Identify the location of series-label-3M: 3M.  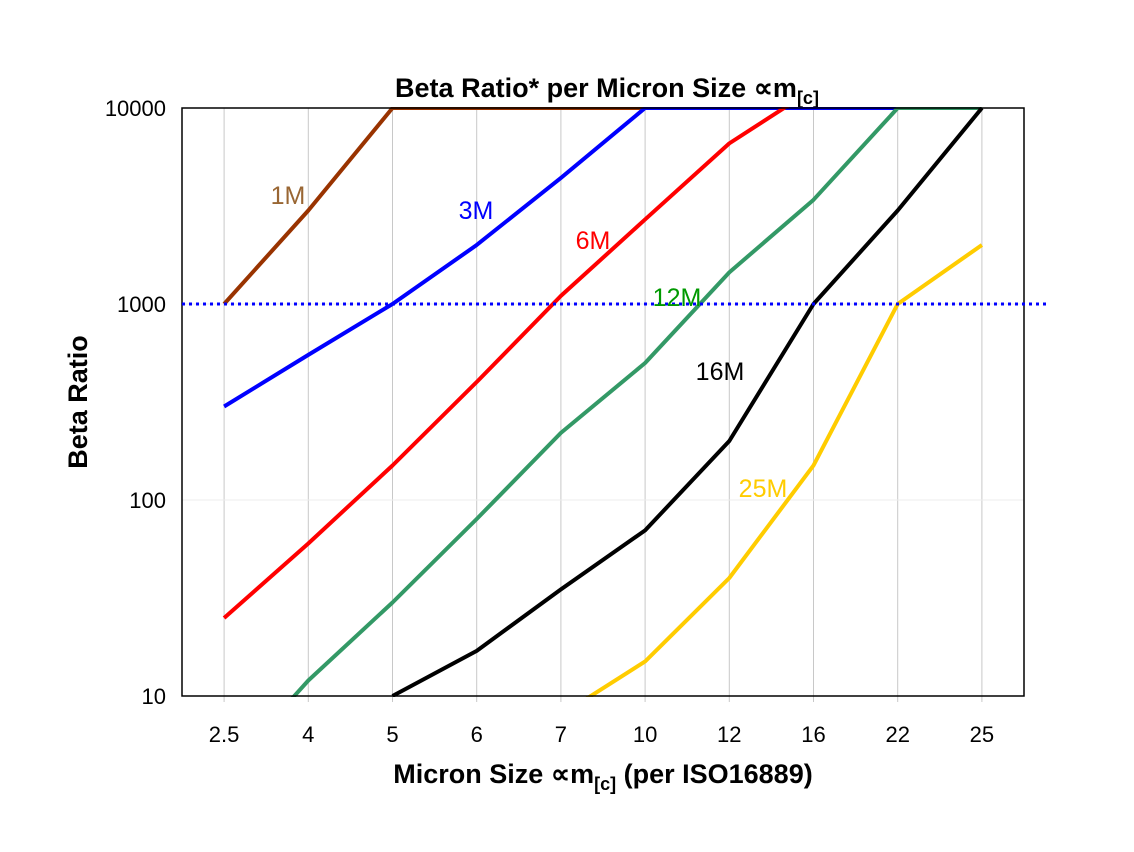
(476, 211).